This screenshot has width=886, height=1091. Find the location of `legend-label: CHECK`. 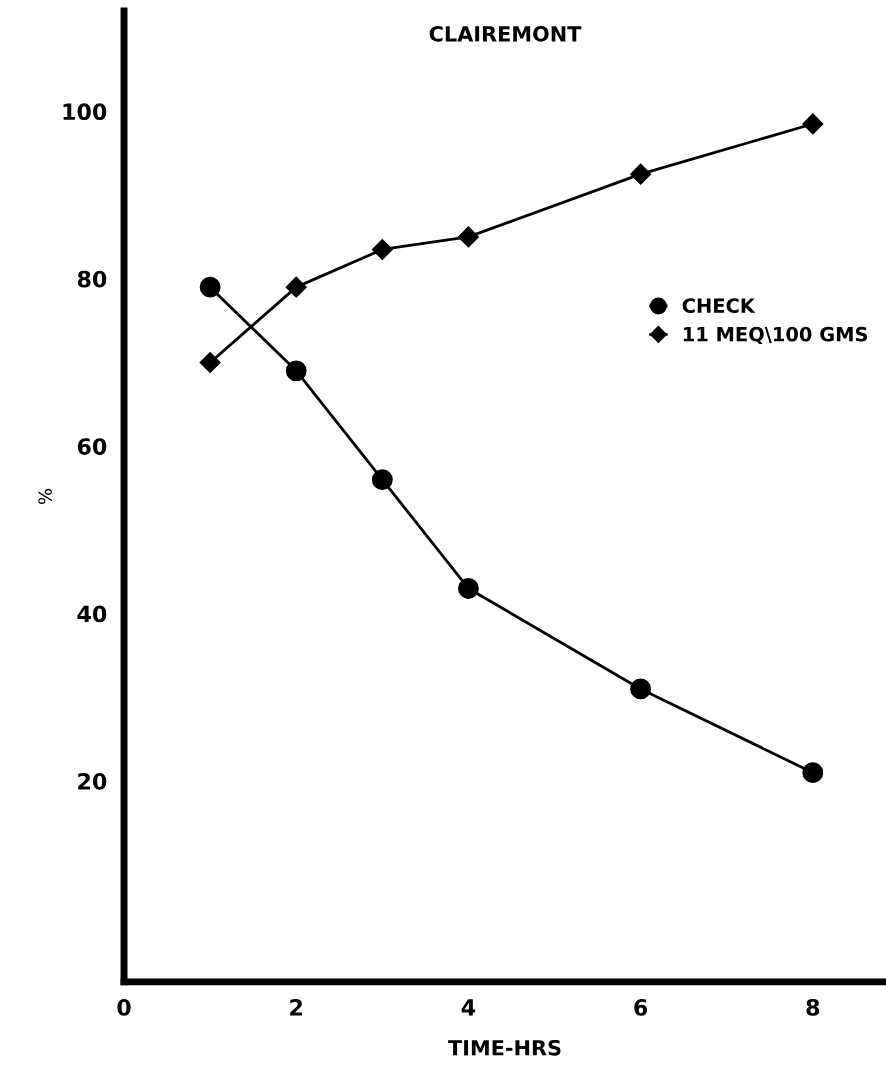

legend-label: CHECK is located at coordinates (719, 305).